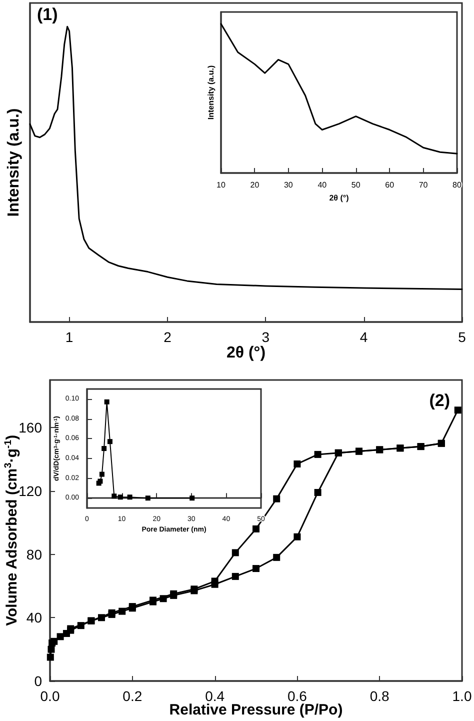 This screenshot has height=721, width=474. What do you see at coordinates (457, 185) in the screenshot?
I see `x-tick-label: 80` at bounding box center [457, 185].